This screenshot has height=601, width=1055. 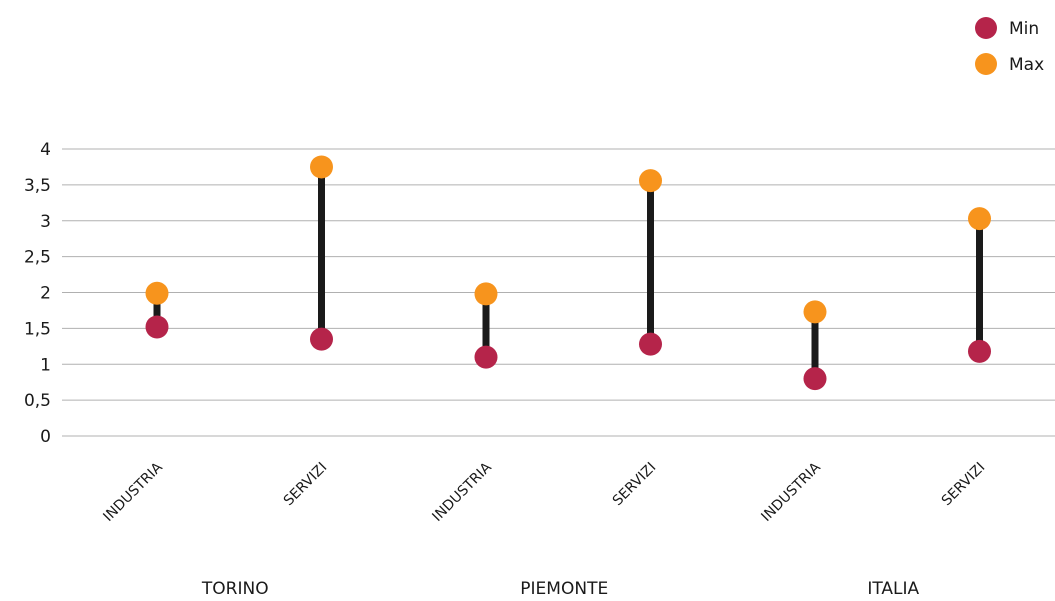 I want to click on y-axis-ticks: 0 0,5 1 1,5 2 2,5 3 3,5 4, so click(x=37, y=293).